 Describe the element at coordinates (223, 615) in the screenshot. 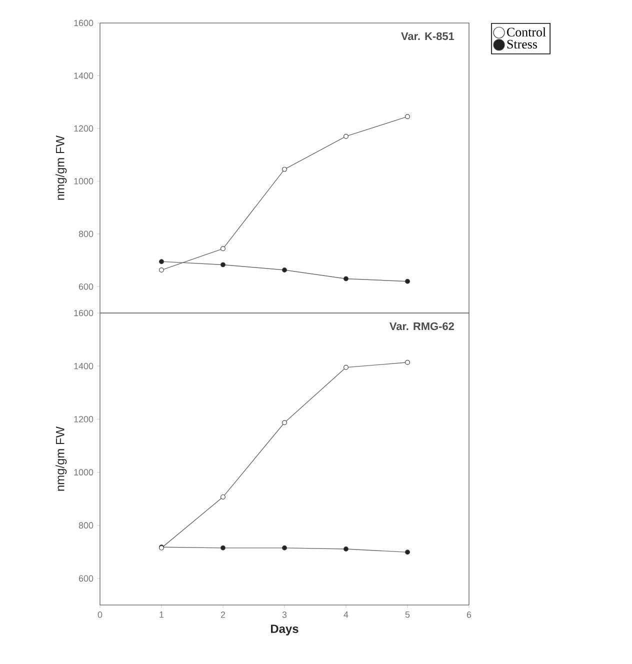

I see `x-tick-label: 2` at that location.